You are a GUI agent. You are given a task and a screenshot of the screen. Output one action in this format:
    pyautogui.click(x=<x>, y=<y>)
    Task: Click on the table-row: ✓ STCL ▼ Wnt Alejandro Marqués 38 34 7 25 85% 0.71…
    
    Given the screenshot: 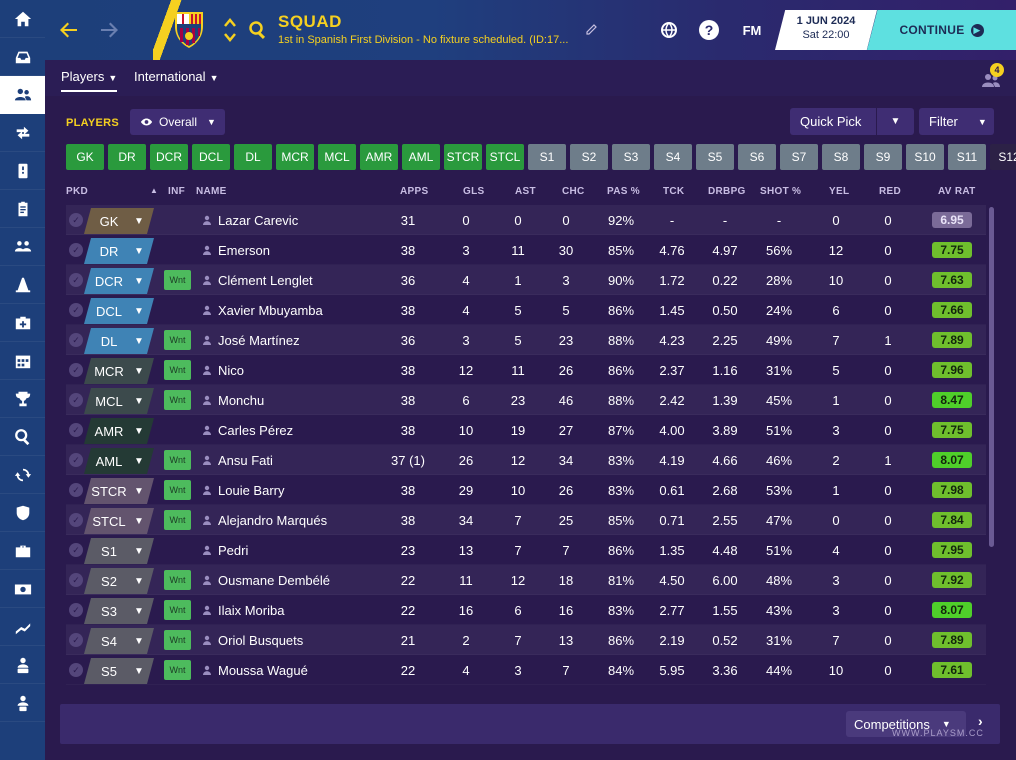 What is the action you would take?
    pyautogui.click(x=526, y=520)
    